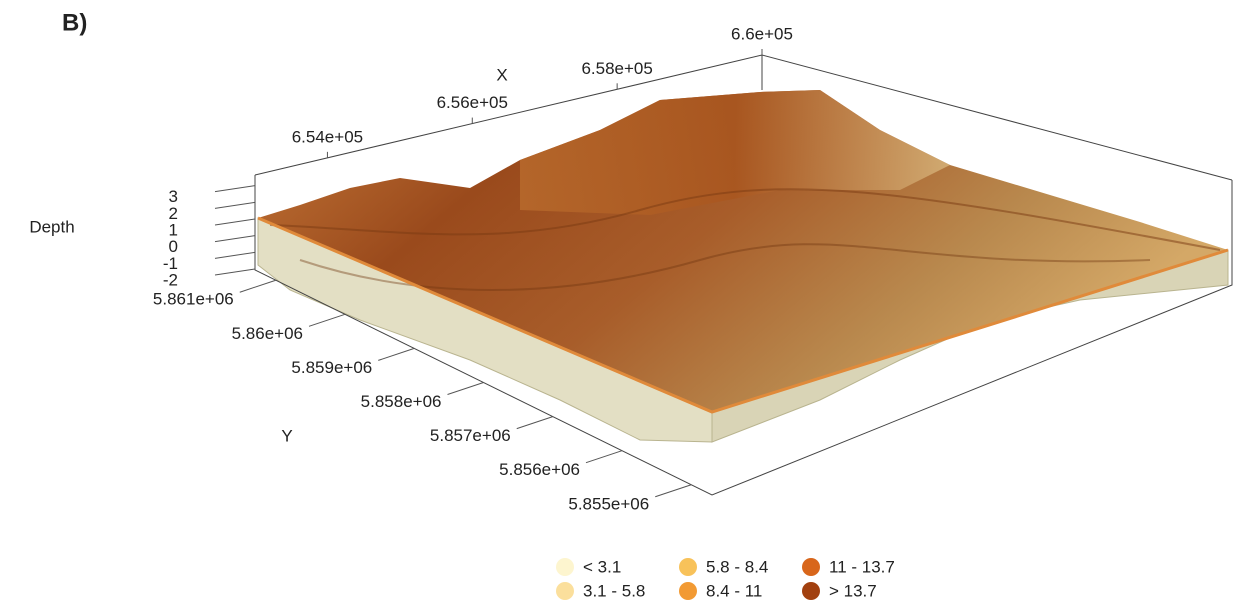 This screenshot has height=604, width=1248. What do you see at coordinates (170, 263) in the screenshot?
I see `z-tick-label: -1` at bounding box center [170, 263].